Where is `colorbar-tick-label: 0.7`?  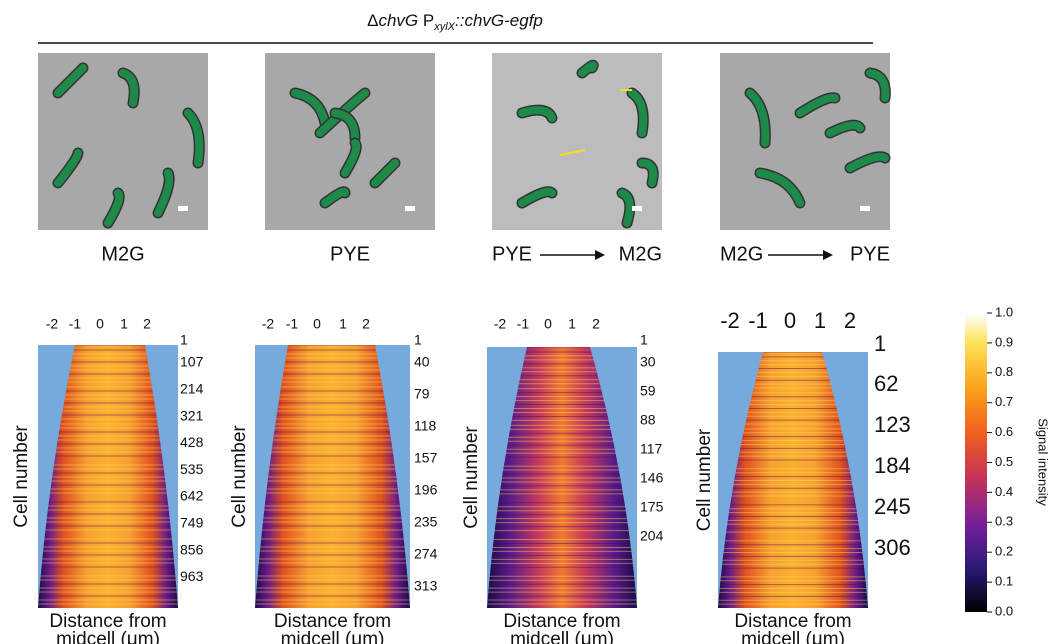 colorbar-tick-label: 0.7 is located at coordinates (1004, 401).